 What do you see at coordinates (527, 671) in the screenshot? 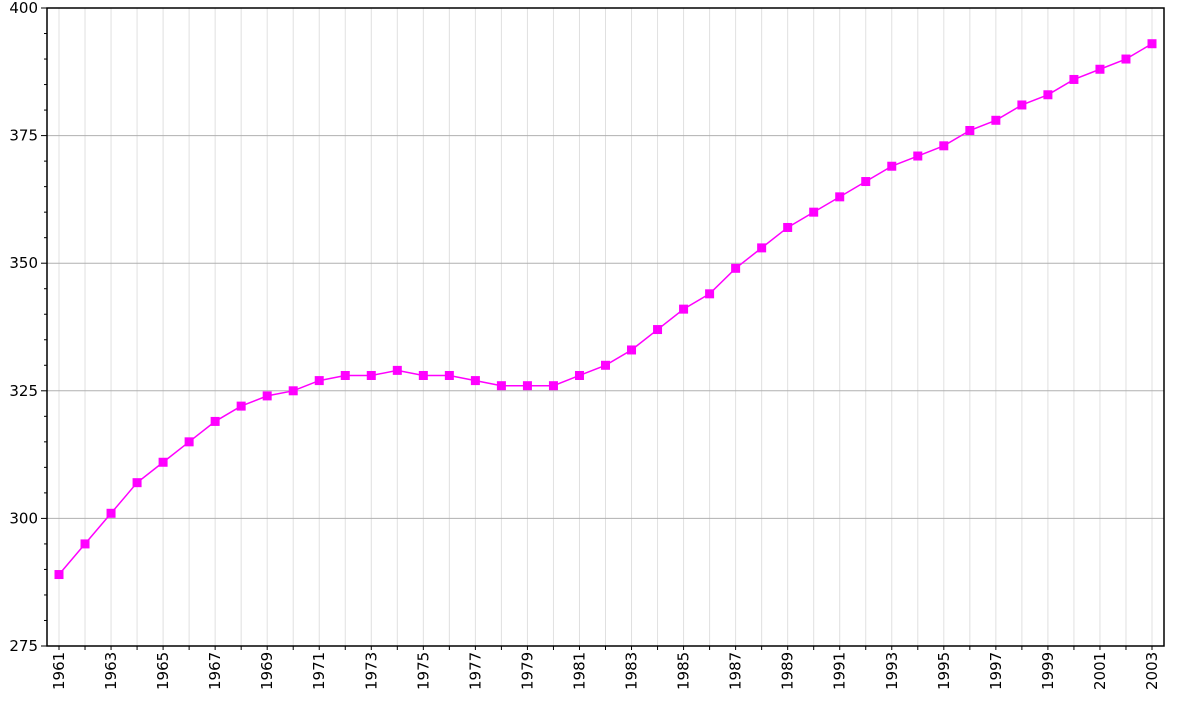
I see `x-tick-label: 1979` at bounding box center [527, 671].